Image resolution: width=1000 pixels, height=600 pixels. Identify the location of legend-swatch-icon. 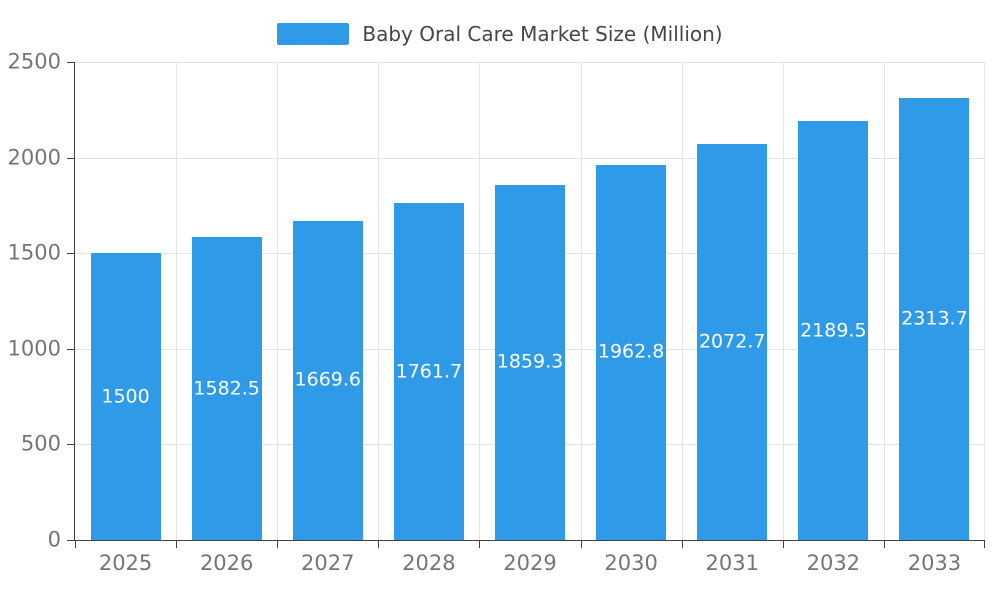
(313, 34).